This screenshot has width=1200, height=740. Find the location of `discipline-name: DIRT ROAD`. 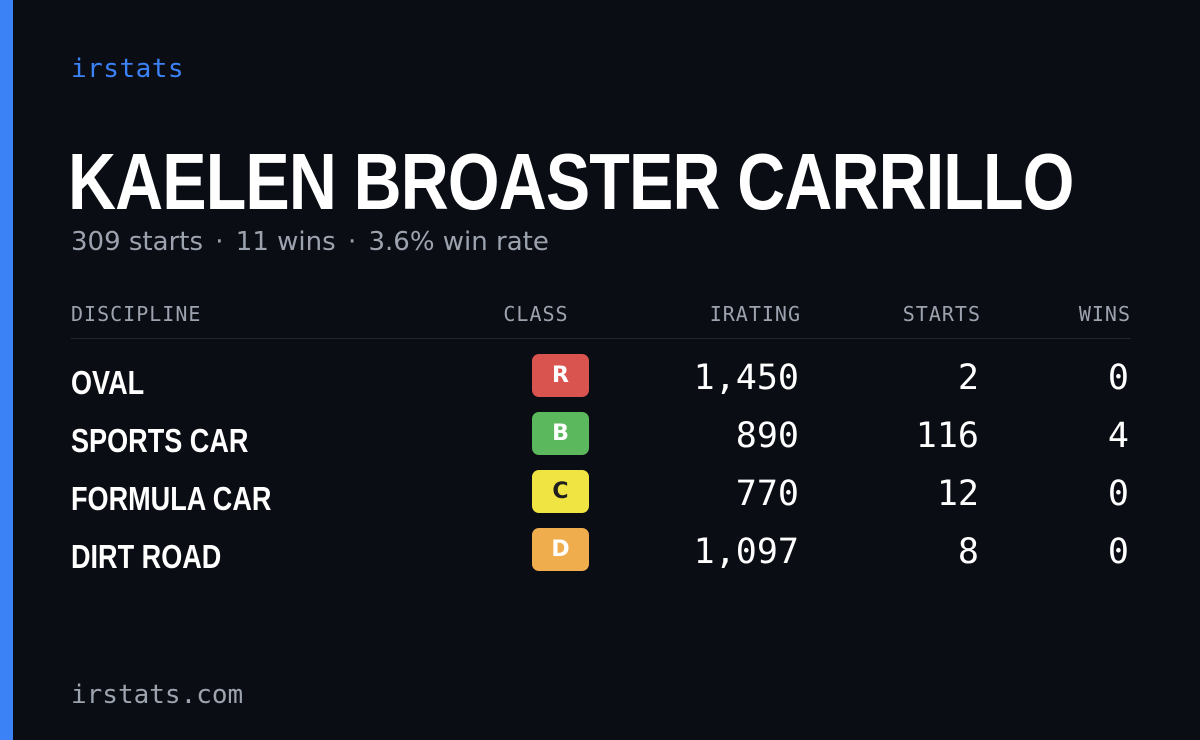

discipline-name: DIRT ROAD is located at coordinates (146, 556).